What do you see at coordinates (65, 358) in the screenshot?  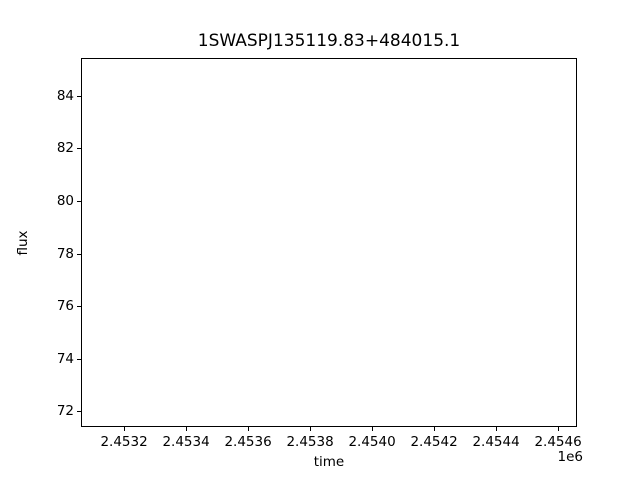 I see `y-tick-label: 74` at bounding box center [65, 358].